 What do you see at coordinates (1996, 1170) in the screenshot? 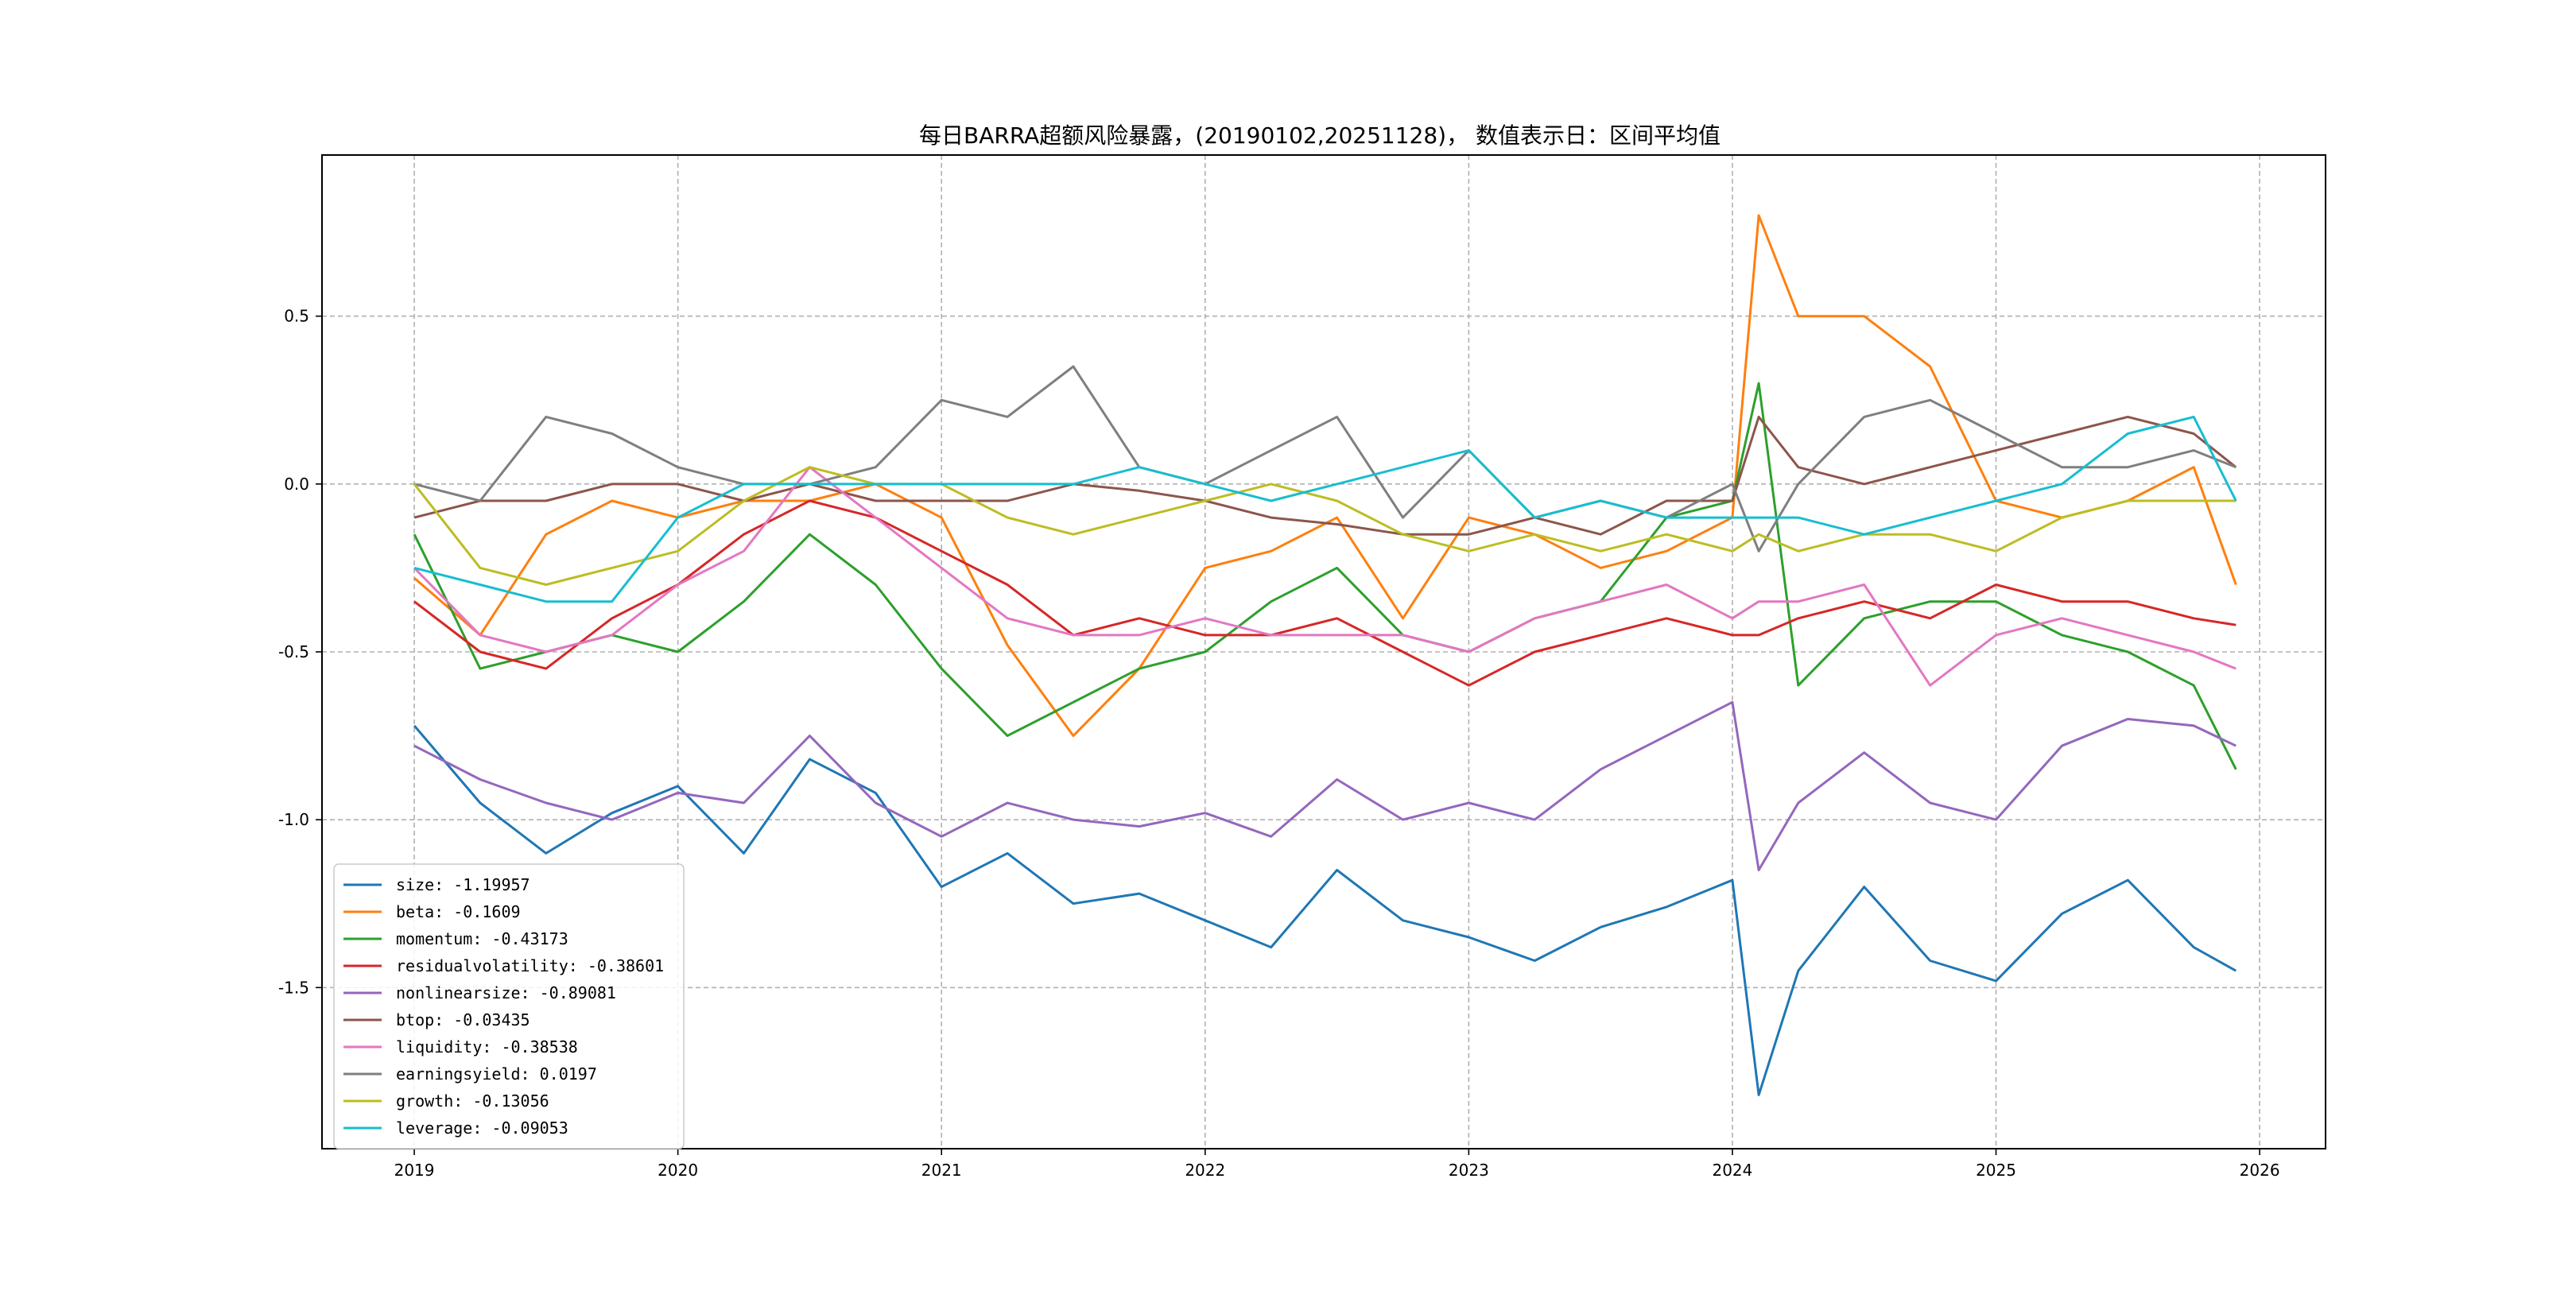
I see `x-tick-label: 2025` at bounding box center [1996, 1170].